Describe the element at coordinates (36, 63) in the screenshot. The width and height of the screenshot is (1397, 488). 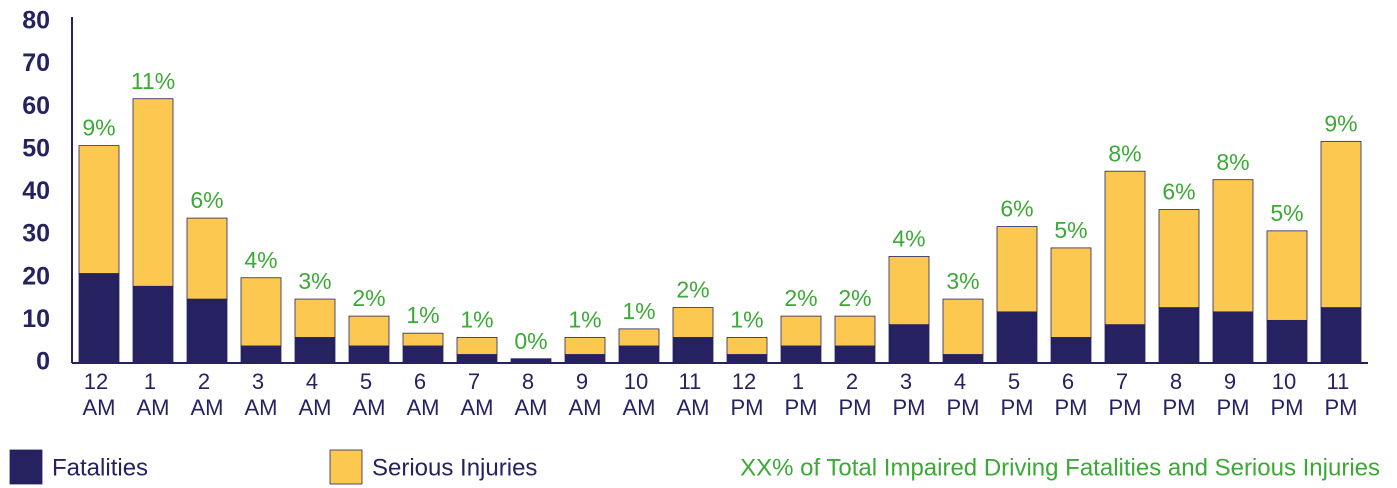
I see `y-tick-label: 70` at that location.